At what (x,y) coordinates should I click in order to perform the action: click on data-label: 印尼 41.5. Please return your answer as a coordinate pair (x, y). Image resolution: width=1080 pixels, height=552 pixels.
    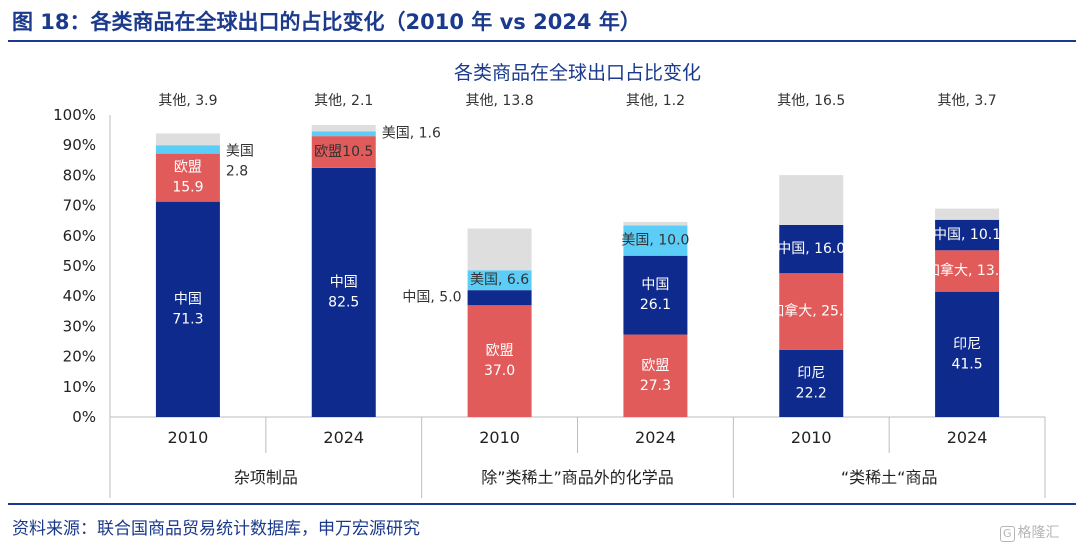
    Looking at the image, I should click on (966, 354).